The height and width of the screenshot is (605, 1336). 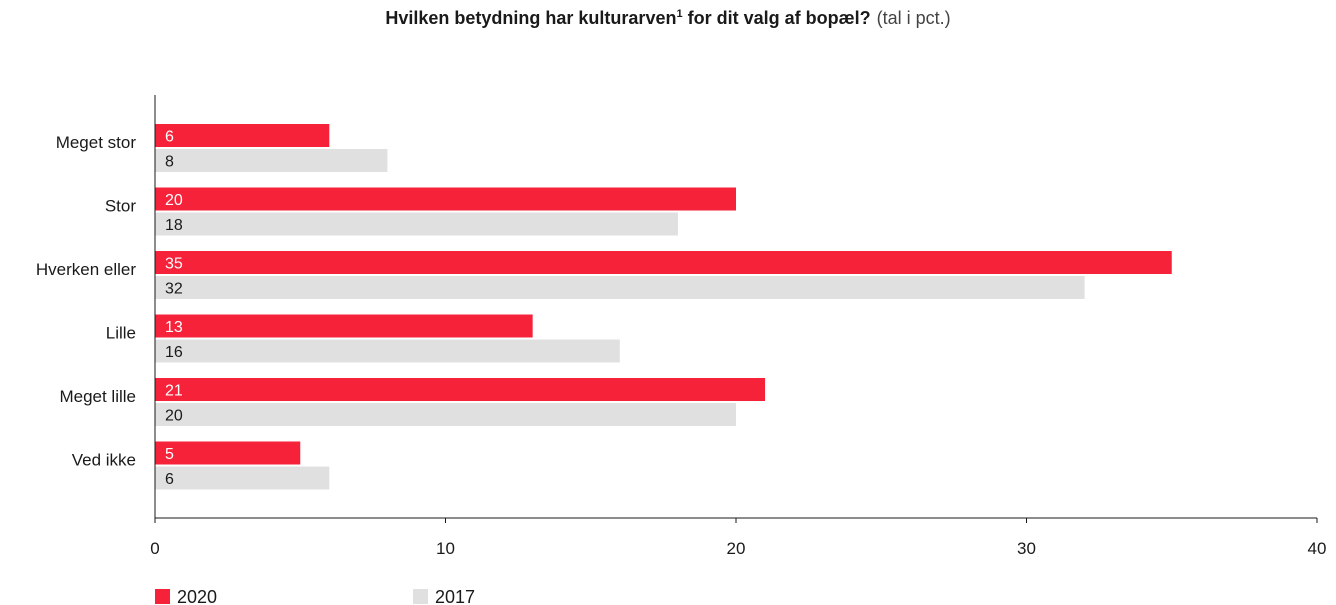 What do you see at coordinates (121, 333) in the screenshot?
I see `category-label: Lille` at bounding box center [121, 333].